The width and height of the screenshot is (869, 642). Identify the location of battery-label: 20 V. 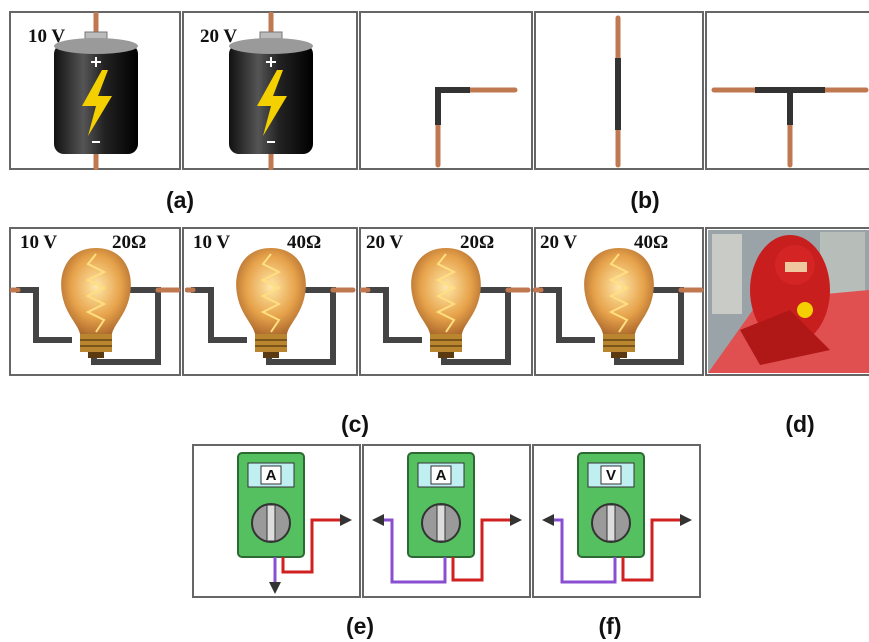
(218, 36).